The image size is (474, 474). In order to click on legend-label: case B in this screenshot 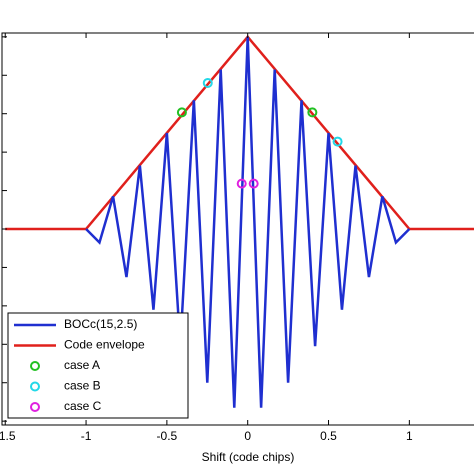, I will do `click(82, 386)`.